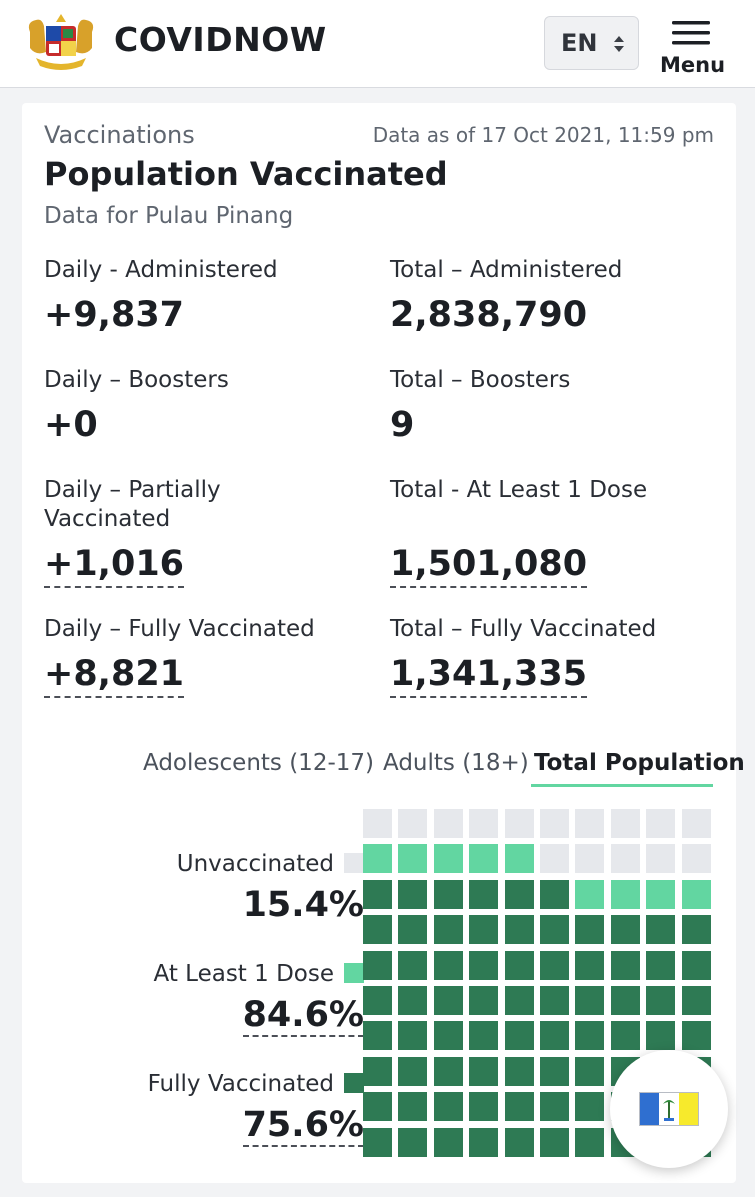 The width and height of the screenshot is (755, 1197). What do you see at coordinates (377, 44) in the screenshot?
I see `top-nav: COVIDNOW EN Menu` at bounding box center [377, 44].